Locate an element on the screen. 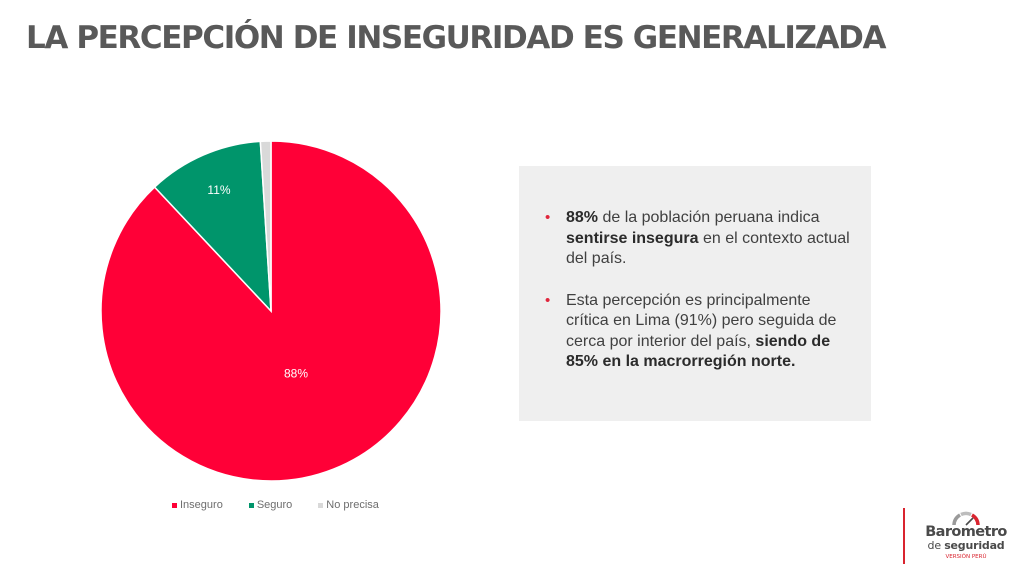  legend-swatch-inseguro is located at coordinates (174, 505).